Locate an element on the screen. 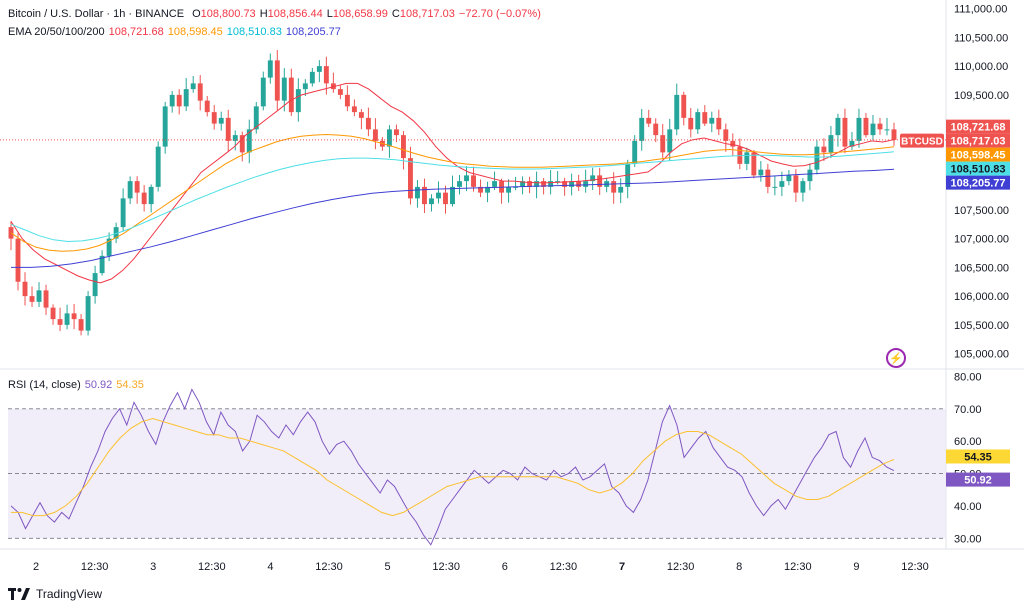  rsi-legend-value: 50.92 is located at coordinates (98, 385).